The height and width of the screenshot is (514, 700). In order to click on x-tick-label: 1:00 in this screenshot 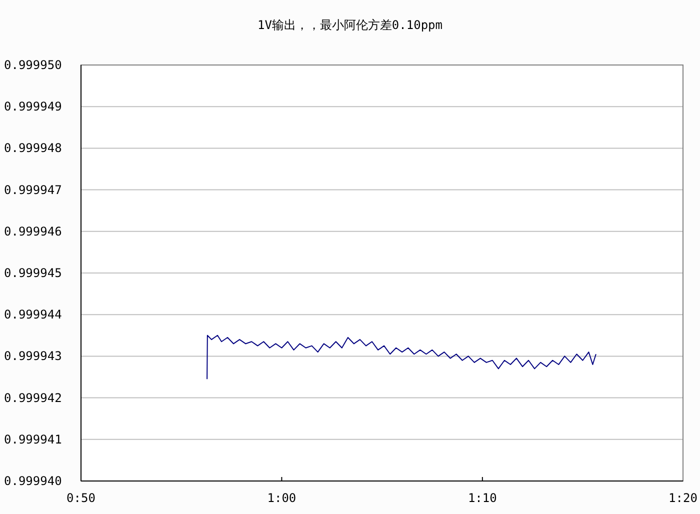, I will do `click(281, 498)`.